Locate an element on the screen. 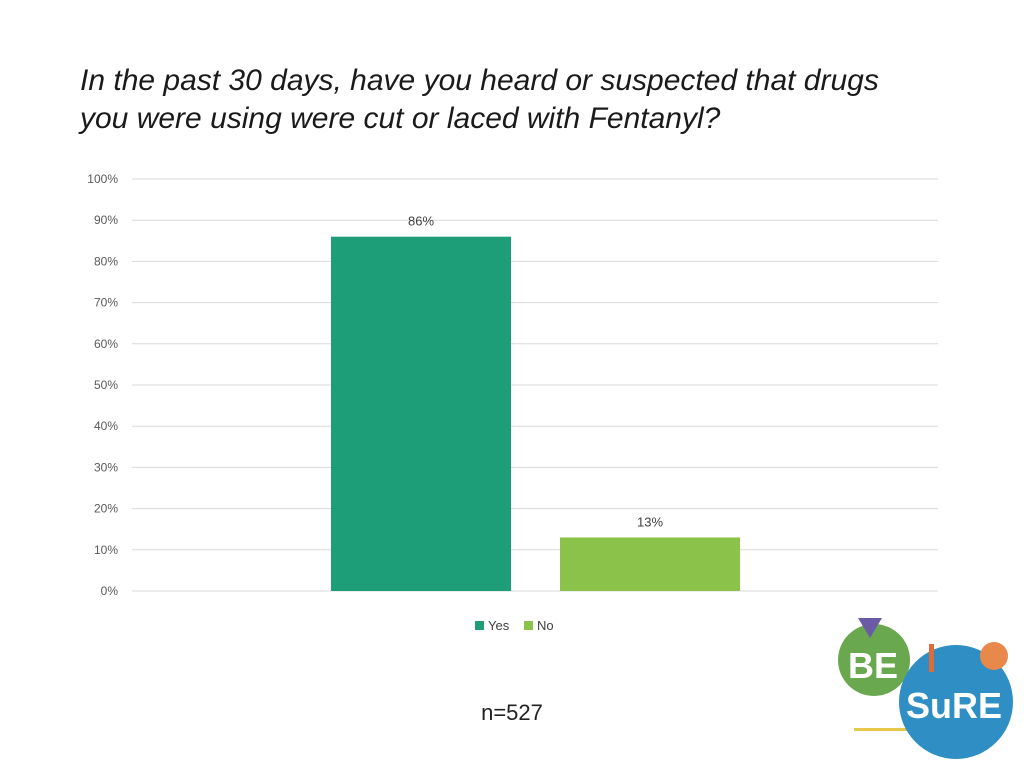 Image resolution: width=1024 pixels, height=768 pixels. y-tick-label: 10% is located at coordinates (106, 550).